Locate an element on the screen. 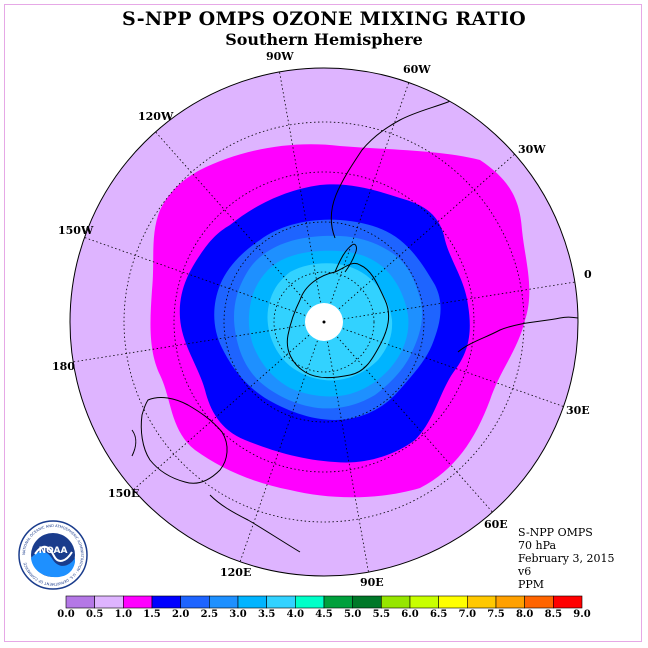 This screenshot has height=648, width=648. map-title: S-NPP OMPS OZONE MIXING RATIO is located at coordinates (324, 19).